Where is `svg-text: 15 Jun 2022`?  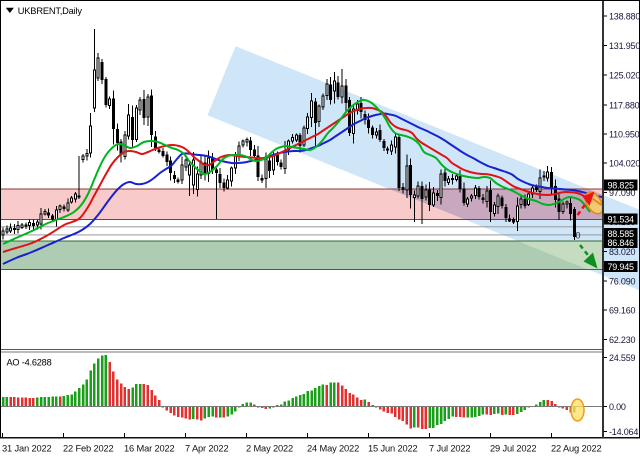
svg-text: 15 Jun 2022 is located at coordinates (393, 449).